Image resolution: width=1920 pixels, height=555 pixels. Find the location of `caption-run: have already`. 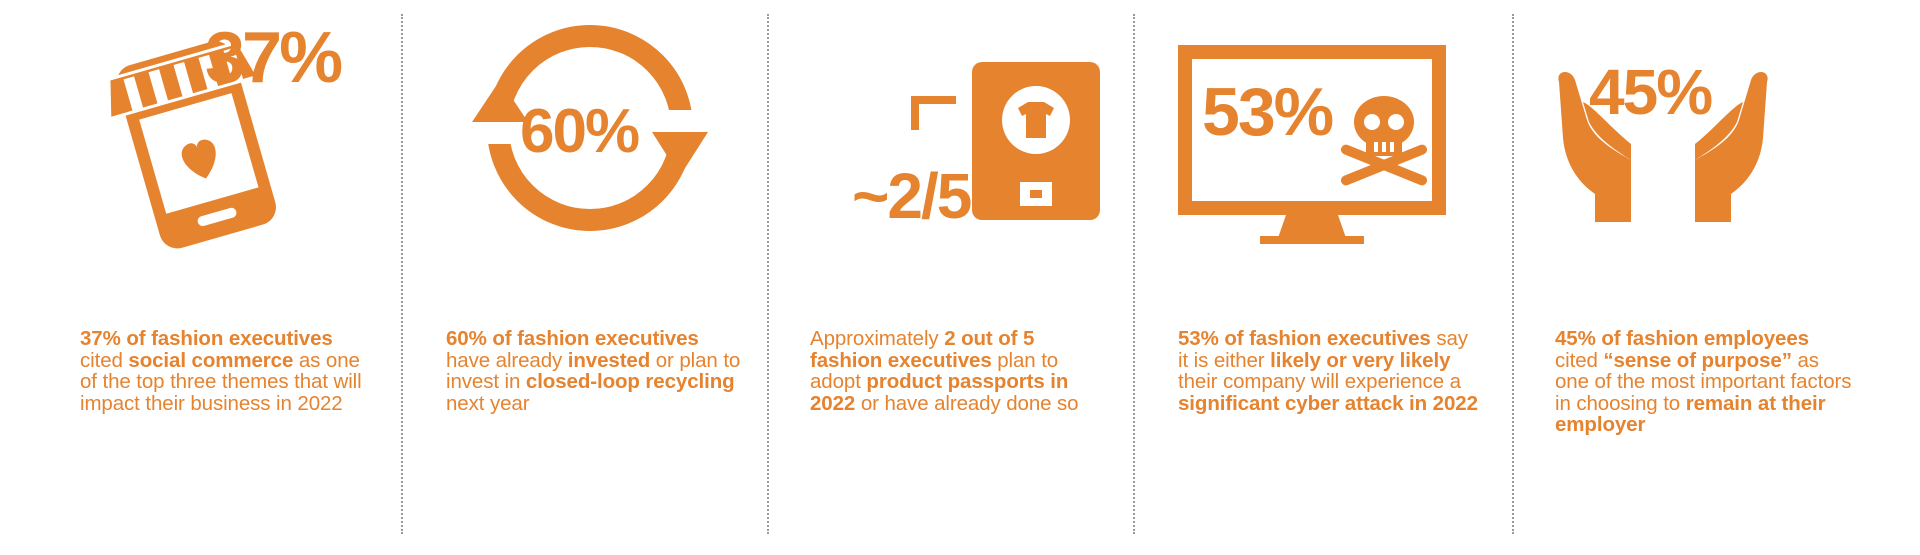

caption-run: have already is located at coordinates (507, 360).